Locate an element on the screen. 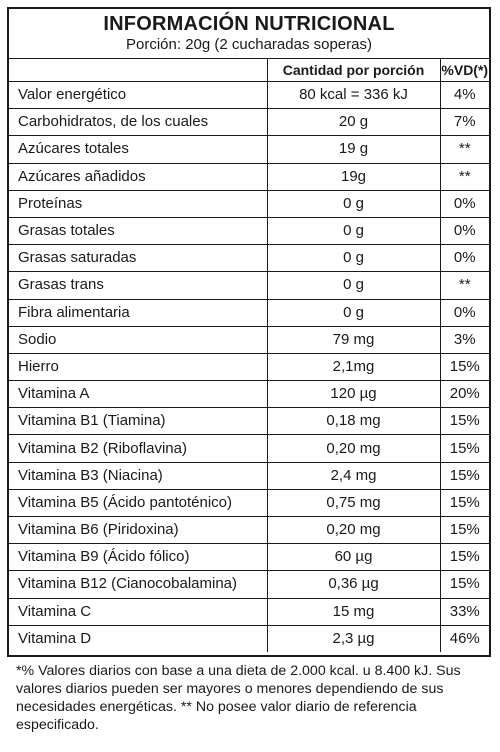  nutrient-row: Hierro 2,1mg 15% is located at coordinates (249, 367).